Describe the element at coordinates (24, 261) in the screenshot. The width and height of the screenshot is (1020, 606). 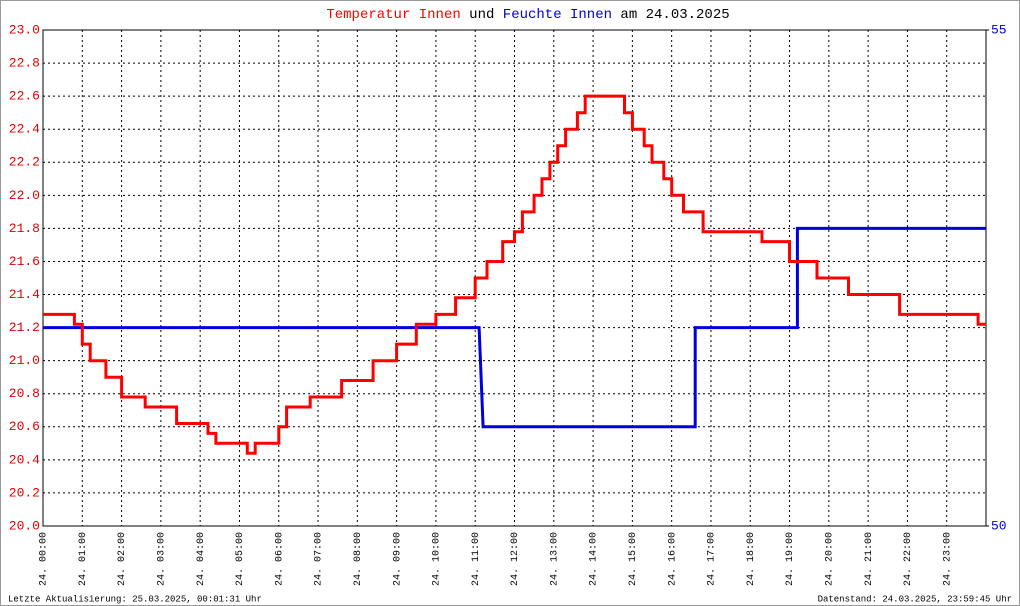
I see `y-tick-label: 21.6` at that location.